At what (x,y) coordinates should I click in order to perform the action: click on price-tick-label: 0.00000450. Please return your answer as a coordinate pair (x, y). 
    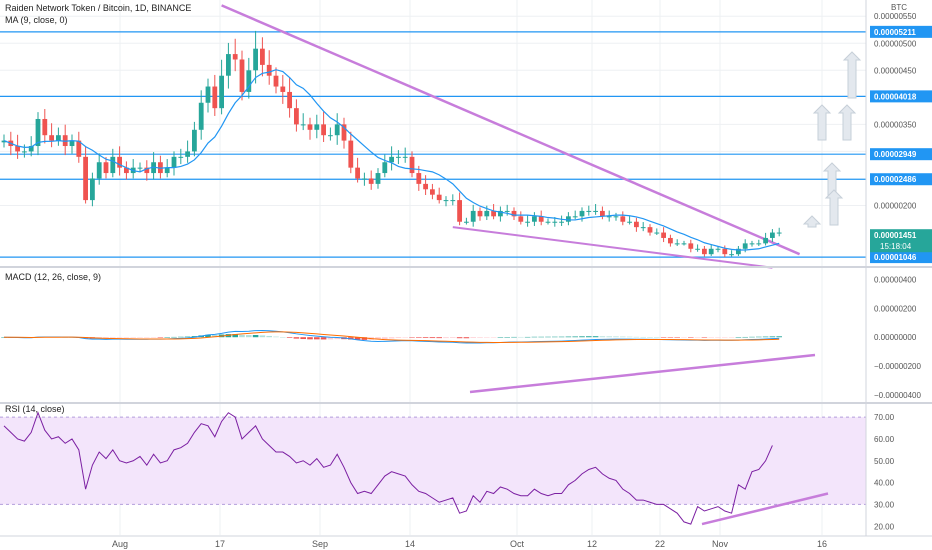
    Looking at the image, I should click on (895, 70).